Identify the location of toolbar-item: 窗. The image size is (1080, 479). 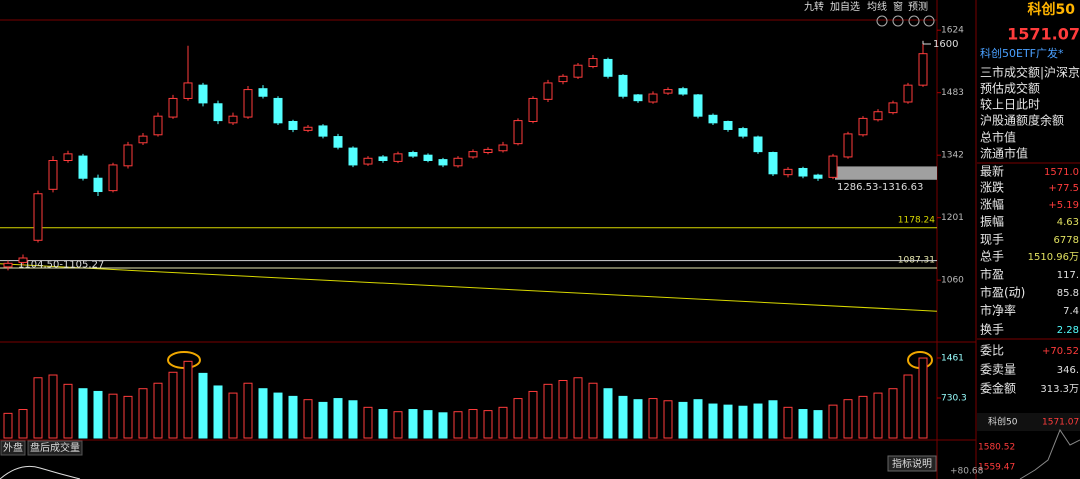
(898, 6).